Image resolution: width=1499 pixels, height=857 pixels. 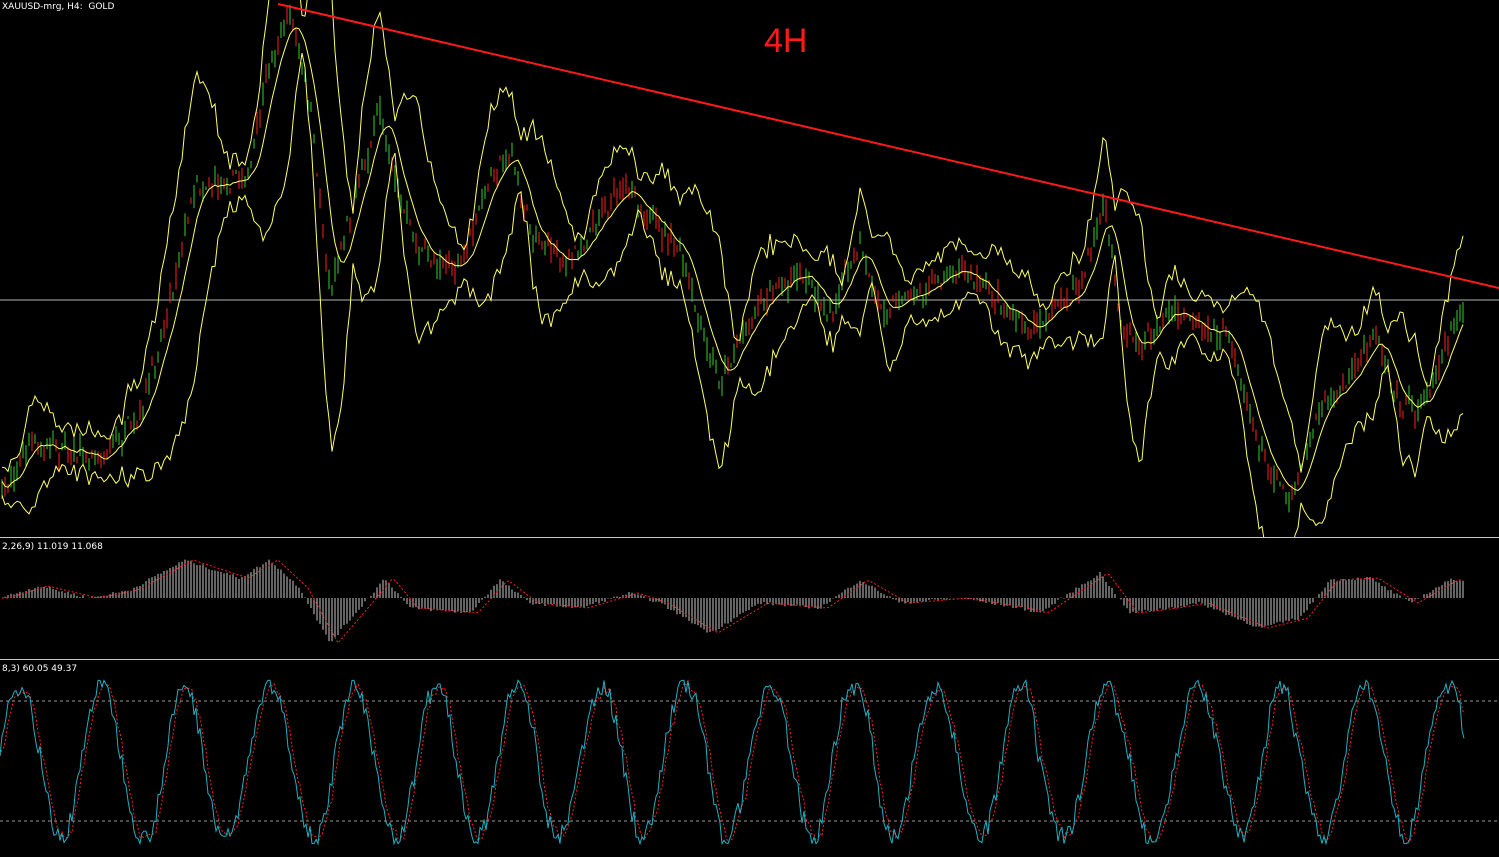 What do you see at coordinates (52, 547) in the screenshot?
I see `macd-label: 2,26,9) 11.019 11.068` at bounding box center [52, 547].